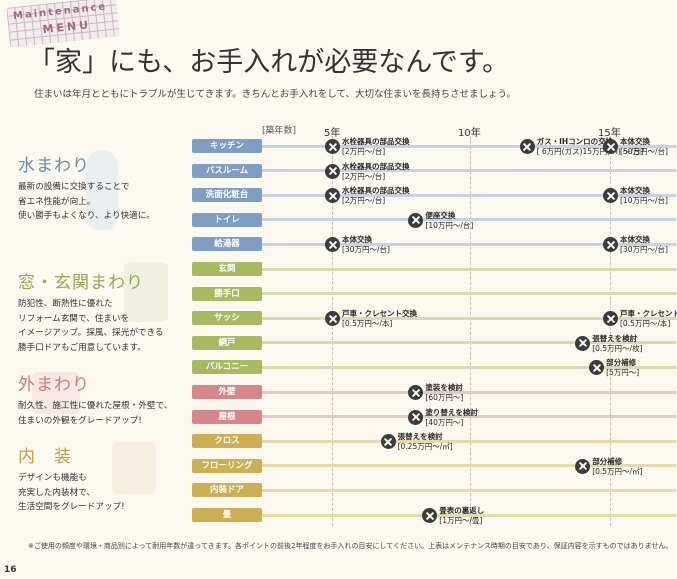 The width and height of the screenshot is (677, 579). What do you see at coordinates (617, 348) in the screenshot?
I see `event-cost: [0.5万円～/枚]` at bounding box center [617, 348].